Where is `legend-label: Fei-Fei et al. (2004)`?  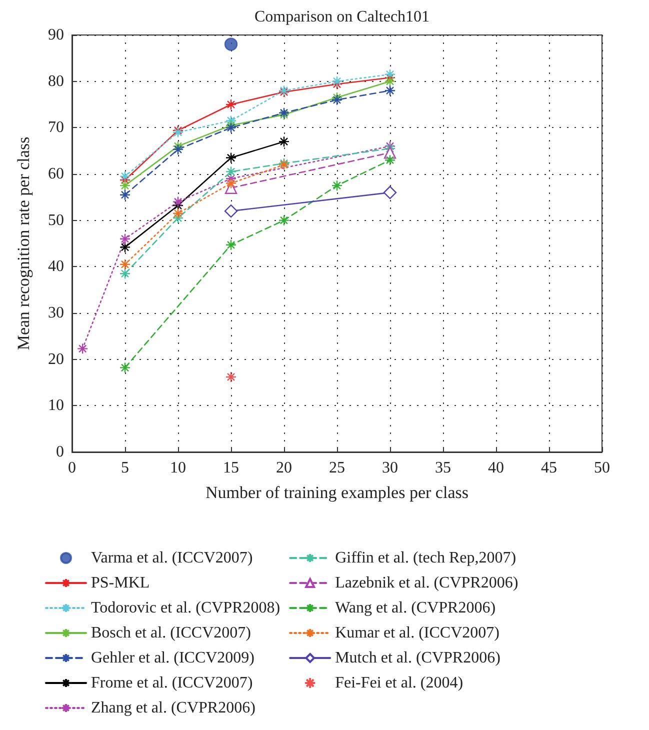
legend-label: Fei-Fei et al. (2004) is located at coordinates (399, 683).